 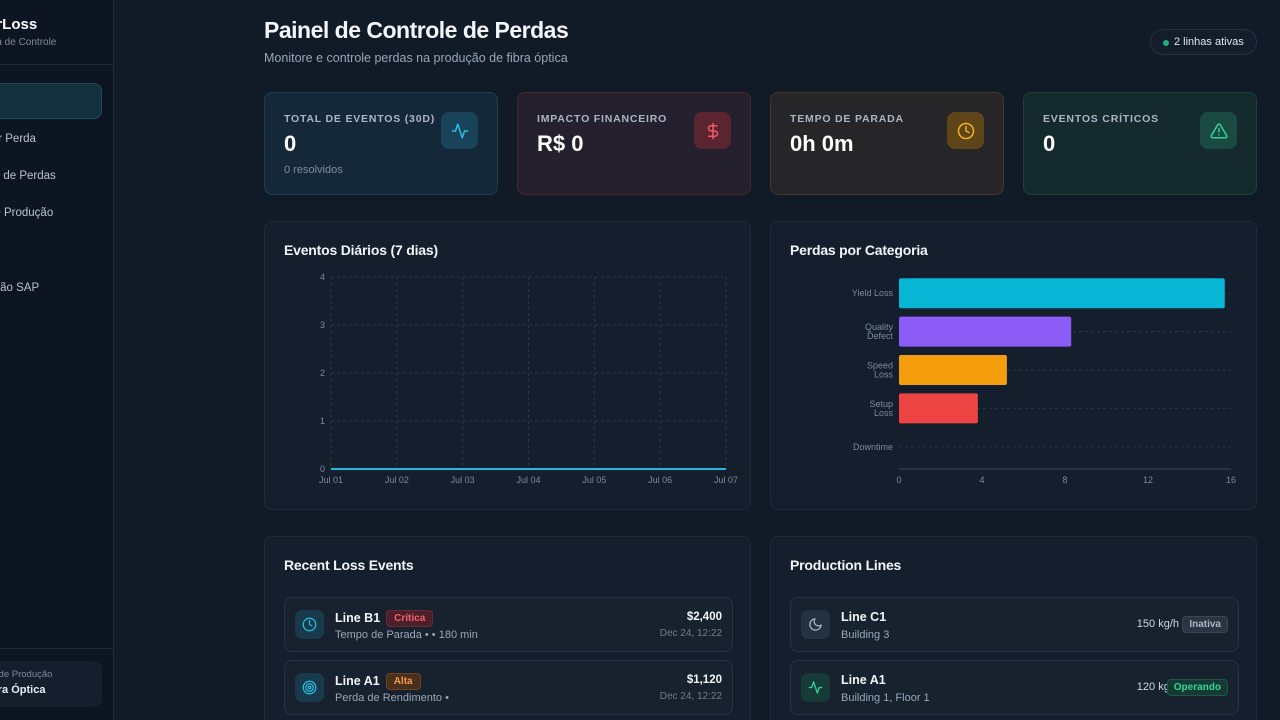 I want to click on event-line: Line A1, so click(x=357, y=681).